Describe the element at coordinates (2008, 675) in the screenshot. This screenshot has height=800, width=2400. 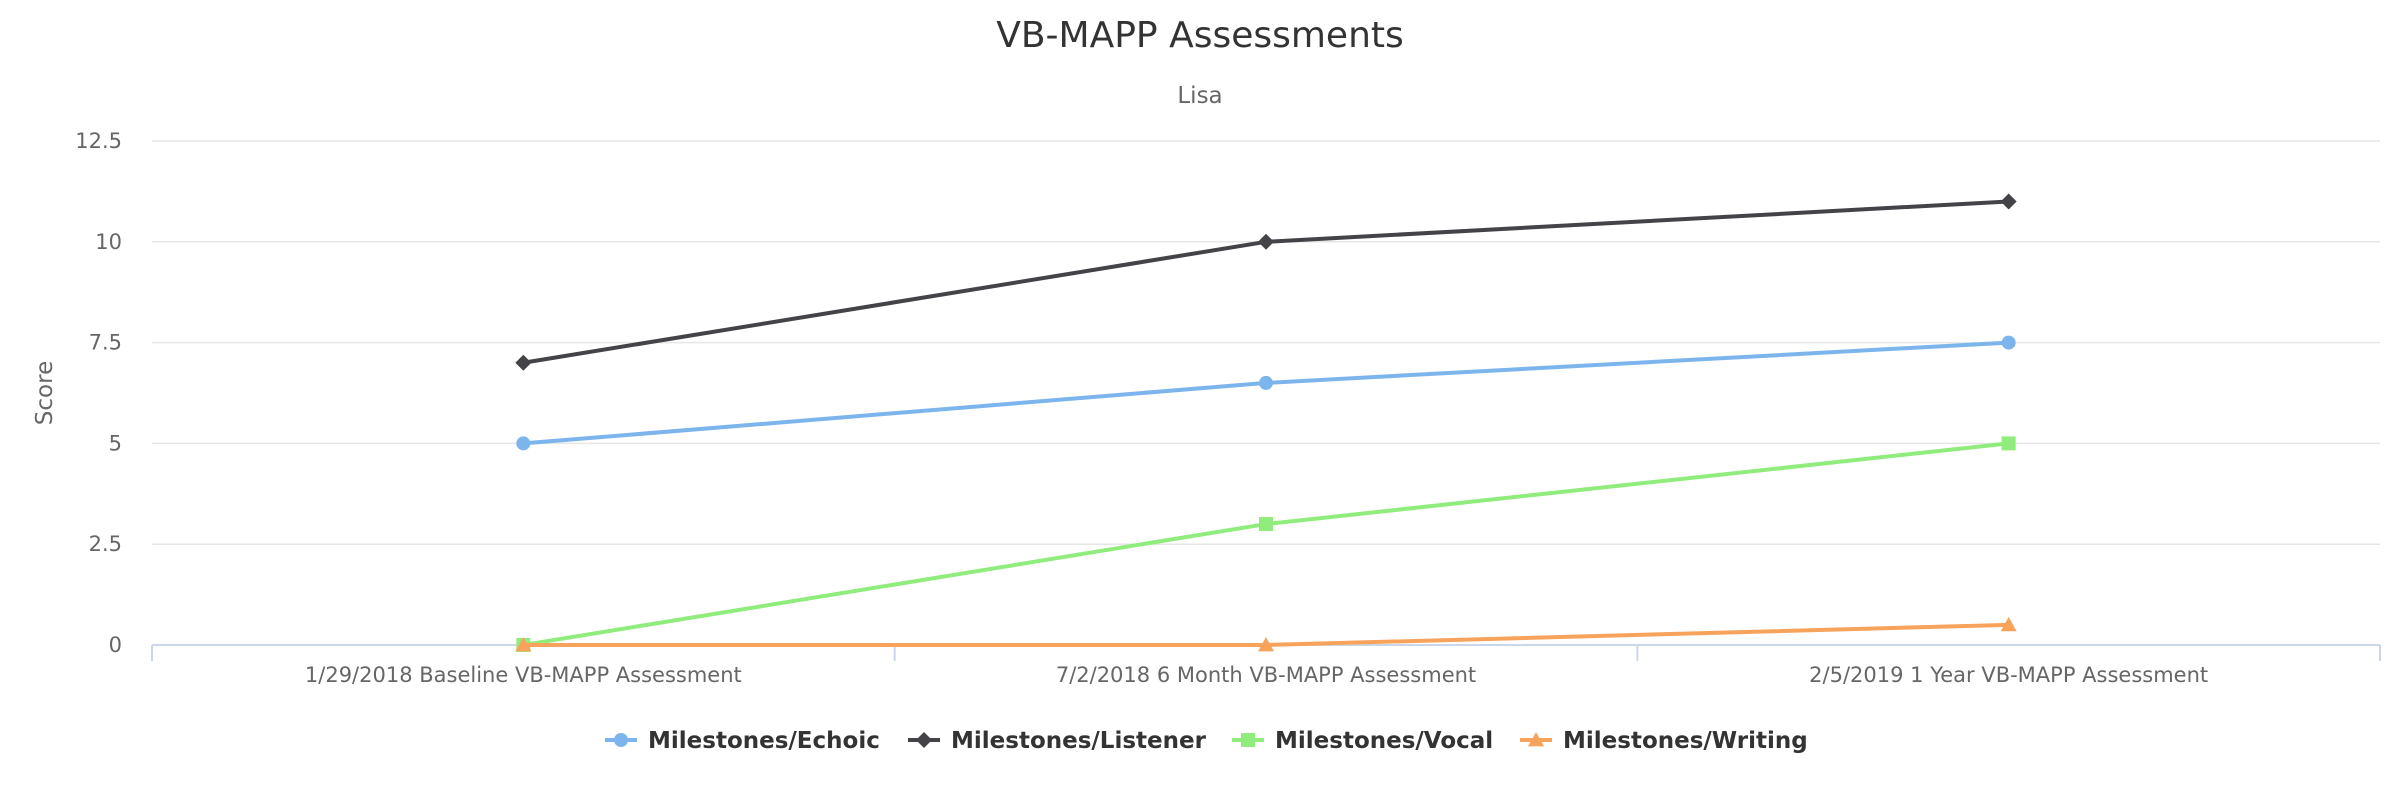
I see `x-tick-label: 2/5/2019 1 Year VB-MAPP Assessment` at that location.